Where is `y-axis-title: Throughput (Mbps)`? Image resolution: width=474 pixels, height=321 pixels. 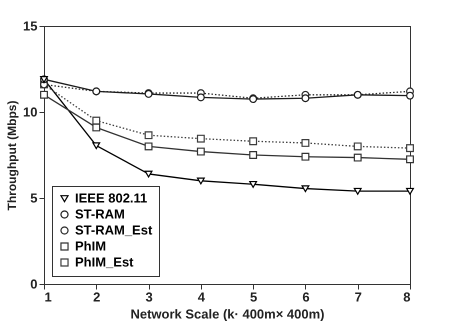 y-axis-title: Throughput (Mbps) is located at coordinates (12, 155).